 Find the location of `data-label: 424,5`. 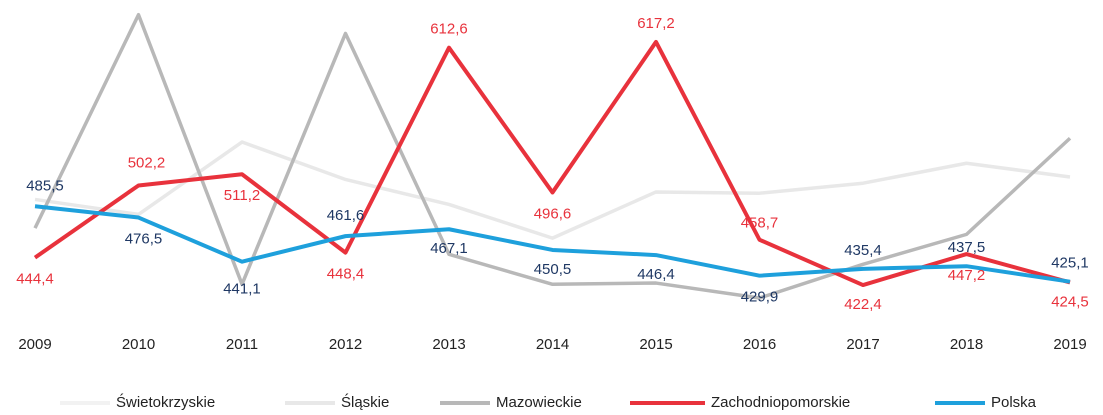

data-label: 424,5 is located at coordinates (1070, 301).